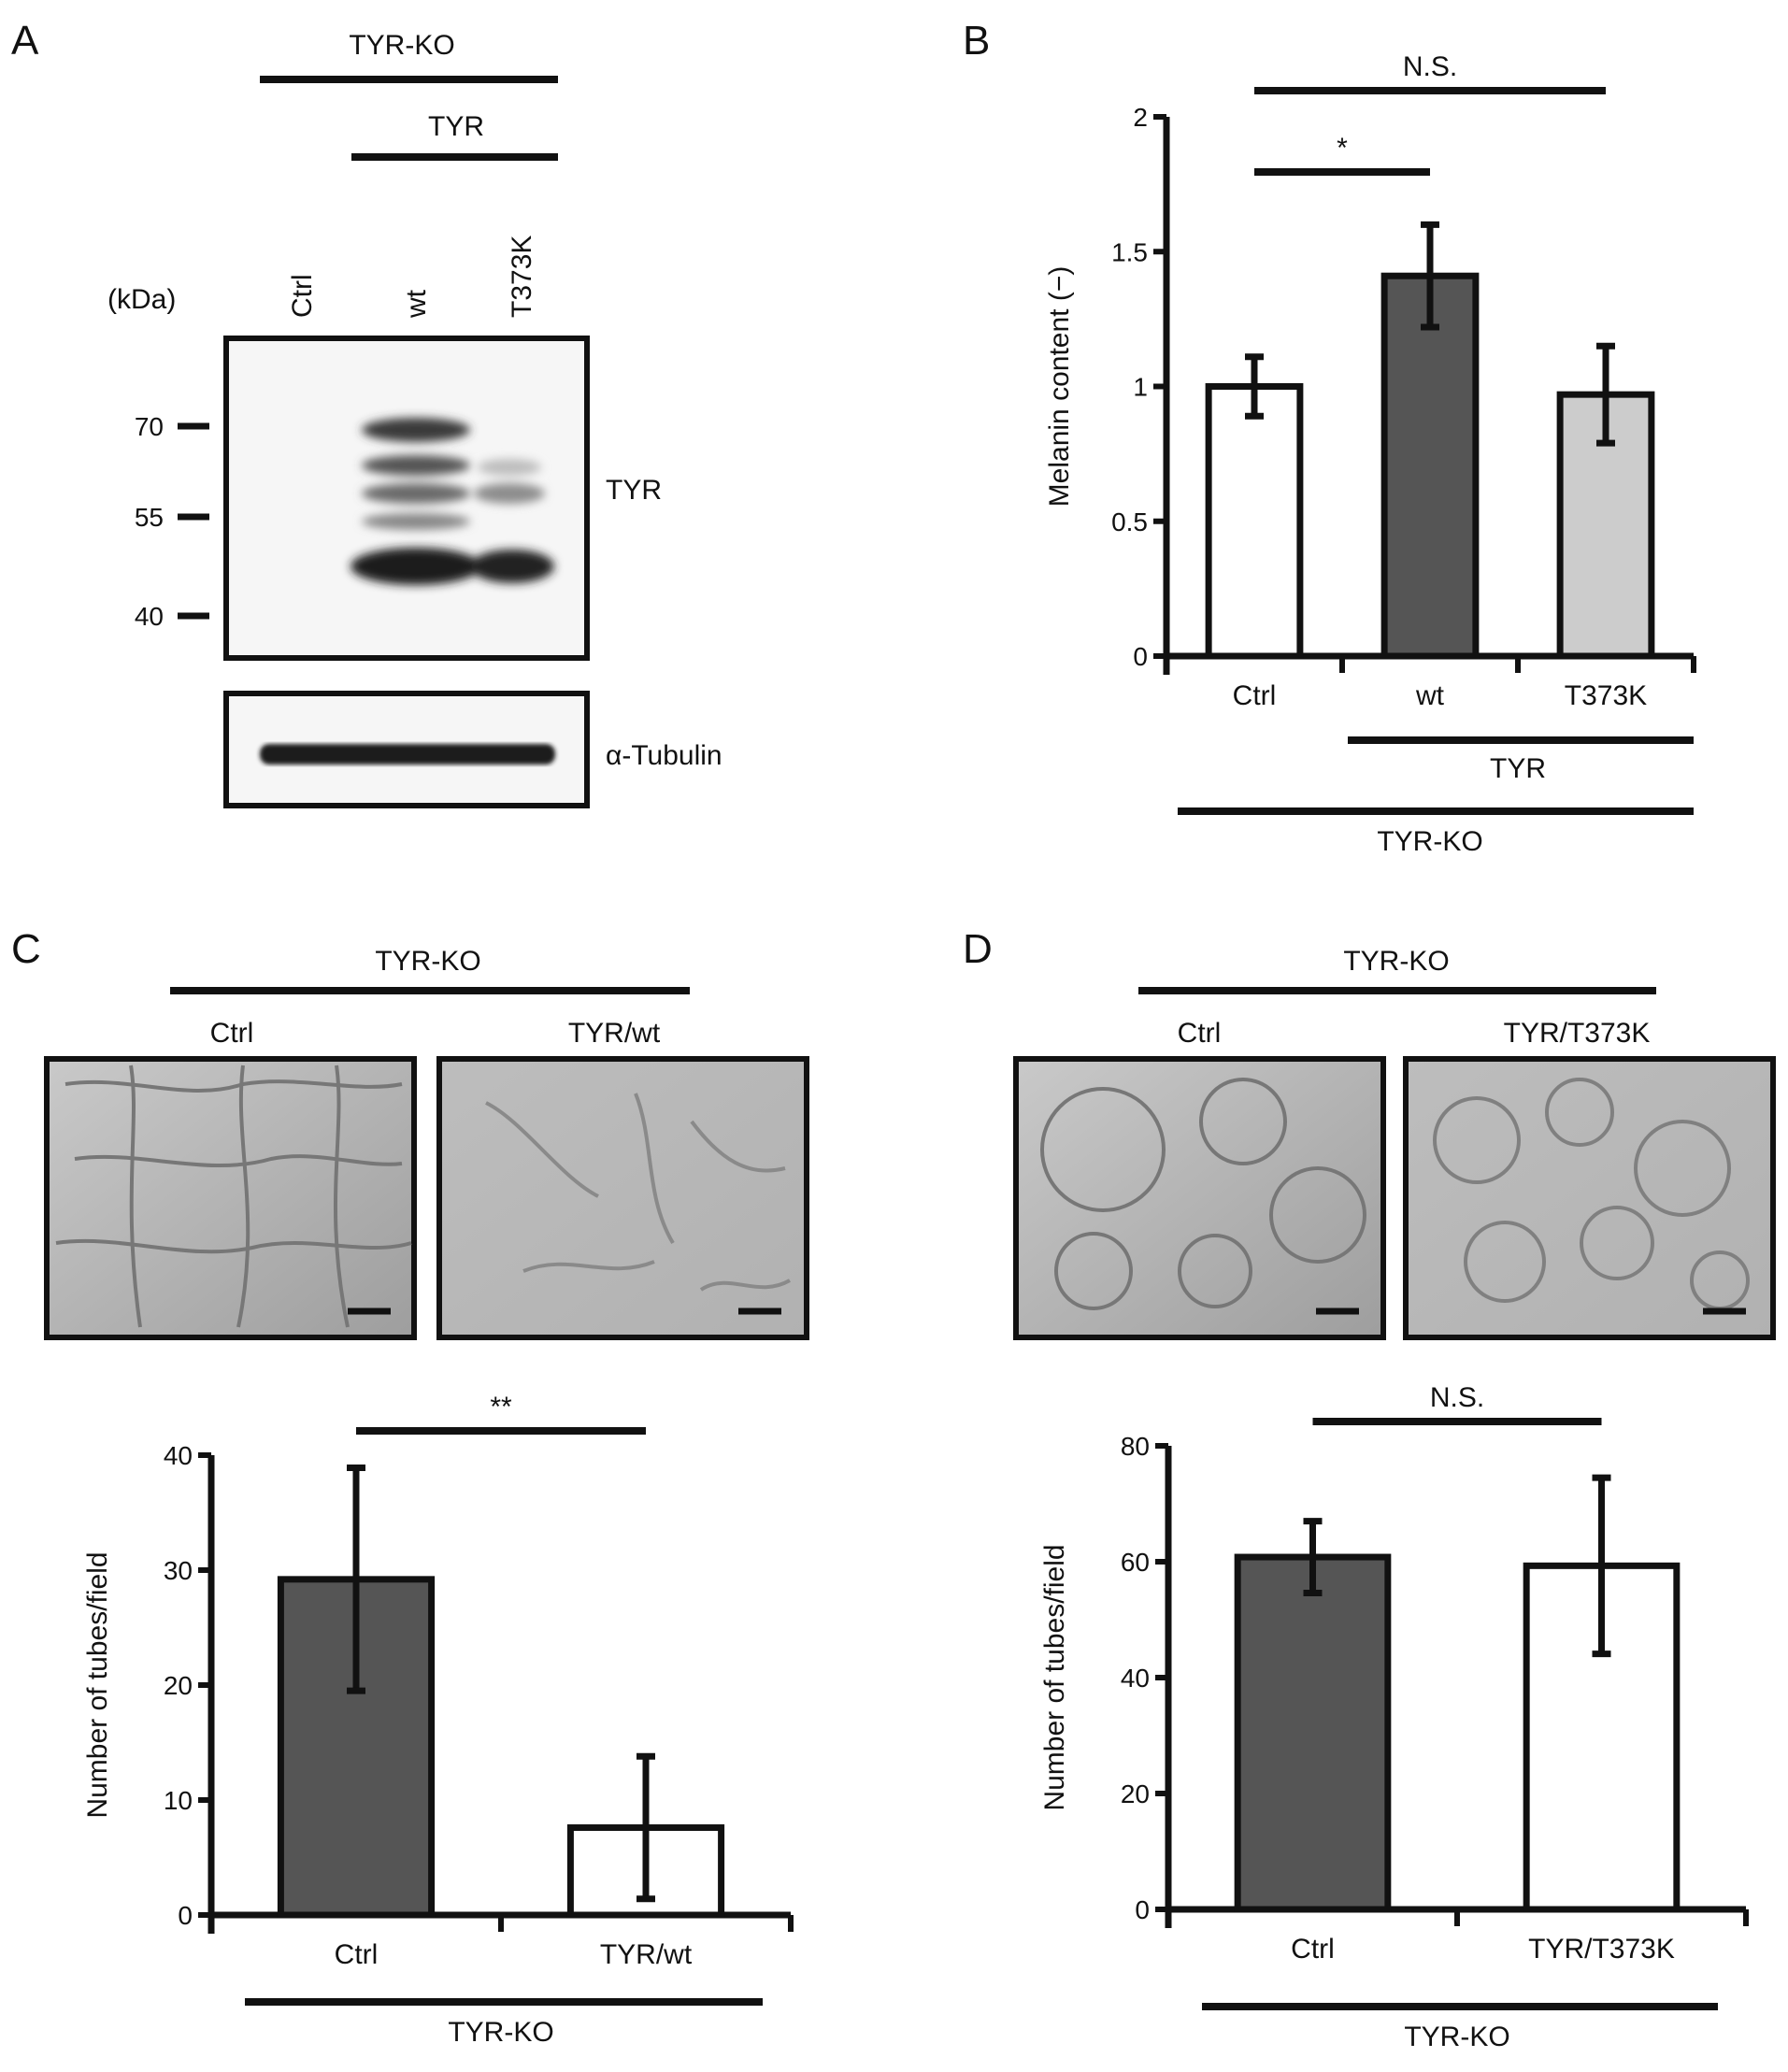  What do you see at coordinates (178, 1800) in the screenshot?
I see `y-tick-label: 10` at bounding box center [178, 1800].